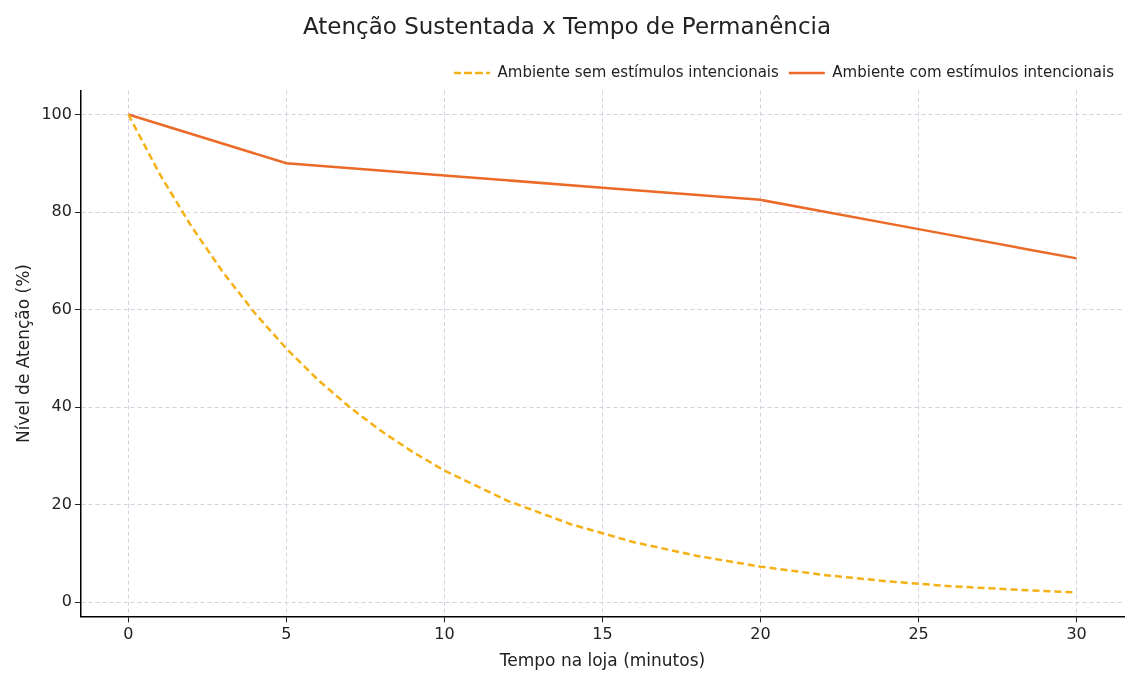  I want to click on x-tick-label: 10, so click(444, 634).